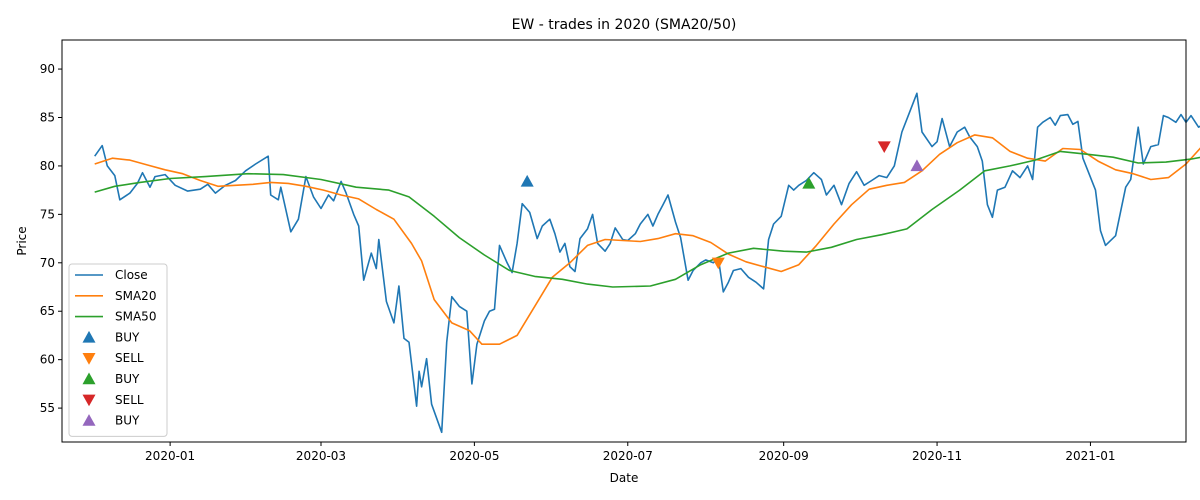 This screenshot has width=1200, height=500. Describe the element at coordinates (474, 456) in the screenshot. I see `x-tick-label: 2020-05` at that location.